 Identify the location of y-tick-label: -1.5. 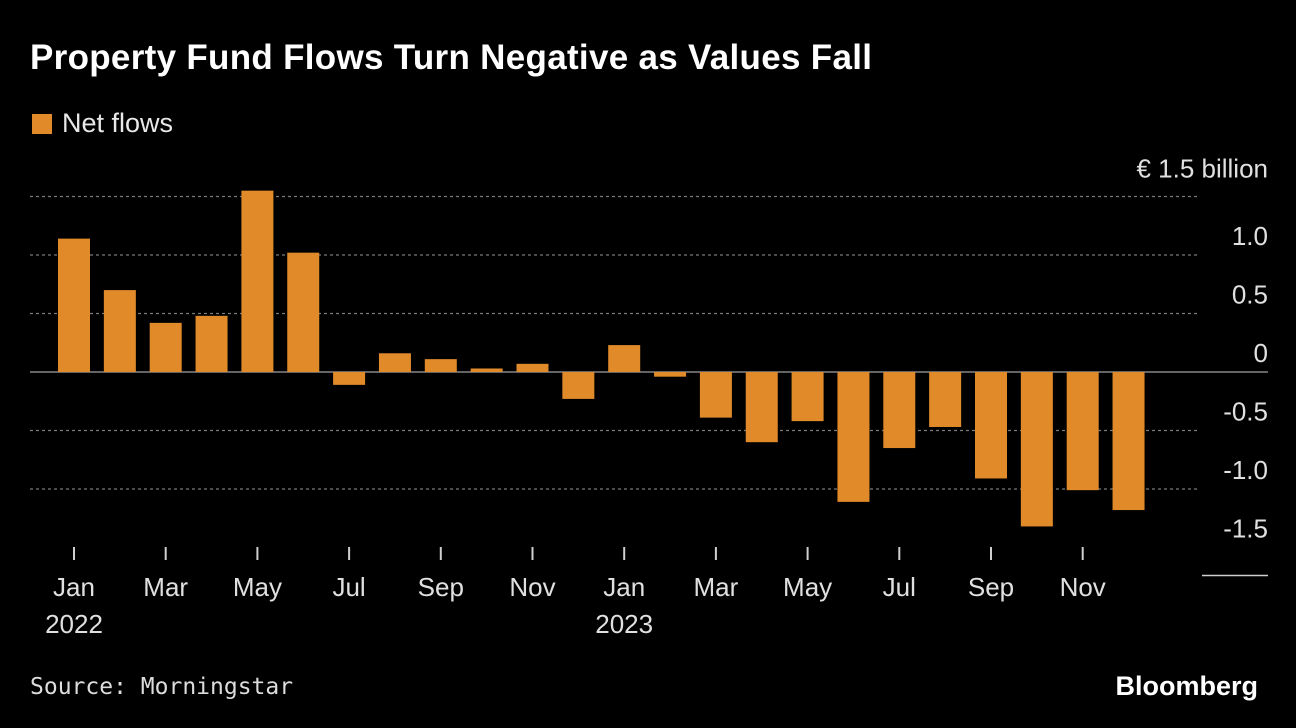
(1245, 529).